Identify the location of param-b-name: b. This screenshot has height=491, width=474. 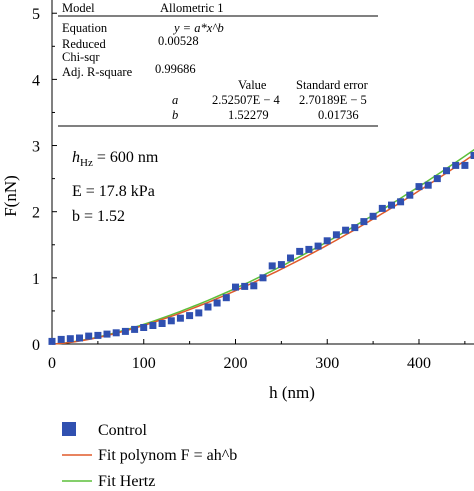
(175, 115).